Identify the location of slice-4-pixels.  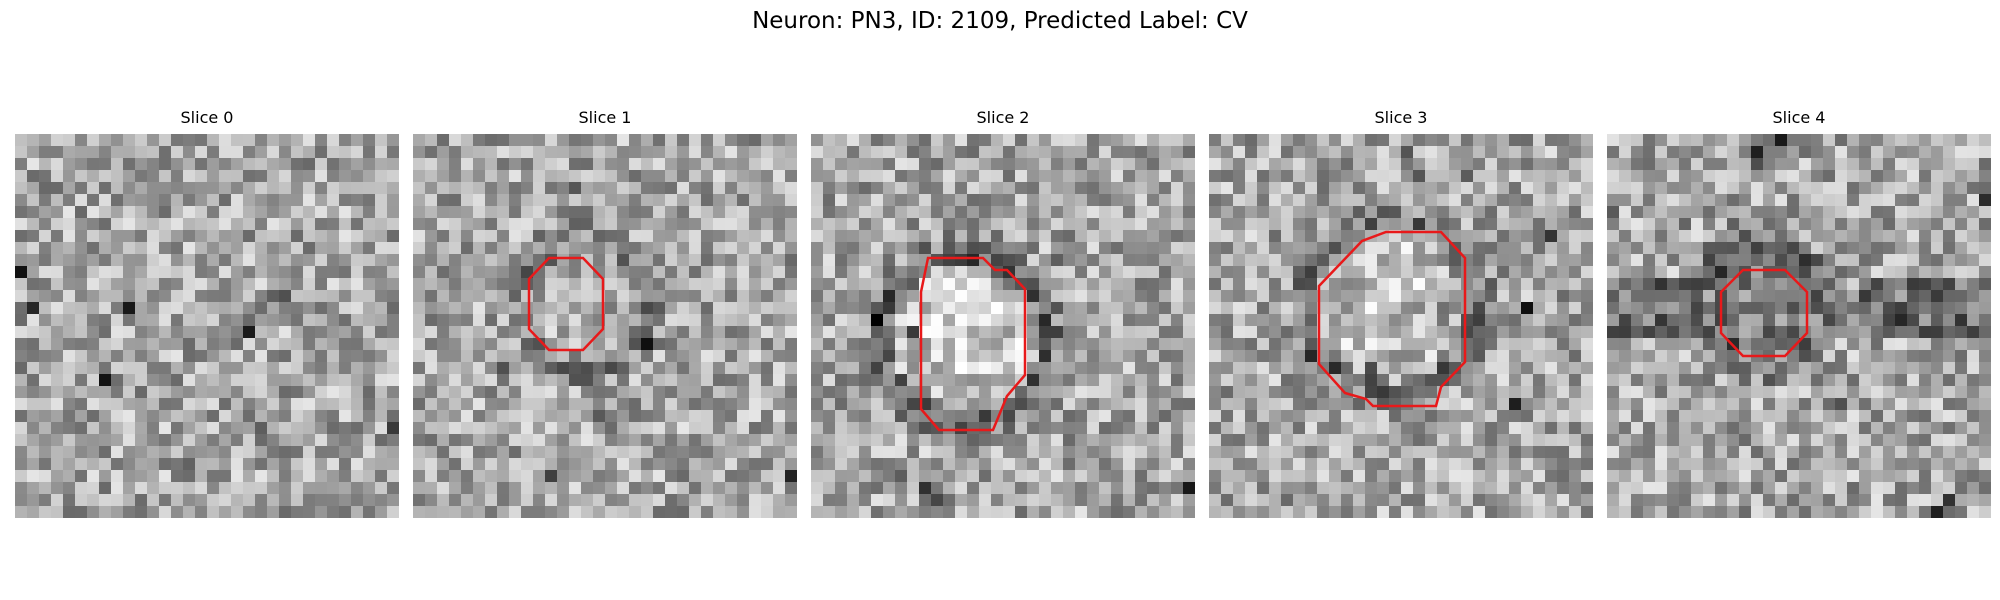
(1799, 326).